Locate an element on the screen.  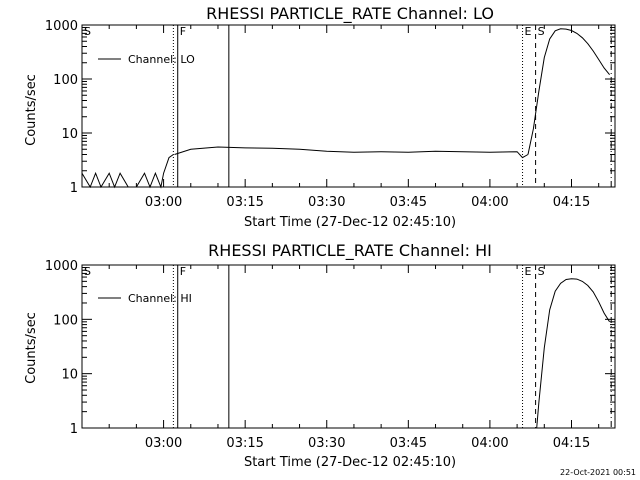
panel-hi-marker-label: E is located at coordinates (528, 271).